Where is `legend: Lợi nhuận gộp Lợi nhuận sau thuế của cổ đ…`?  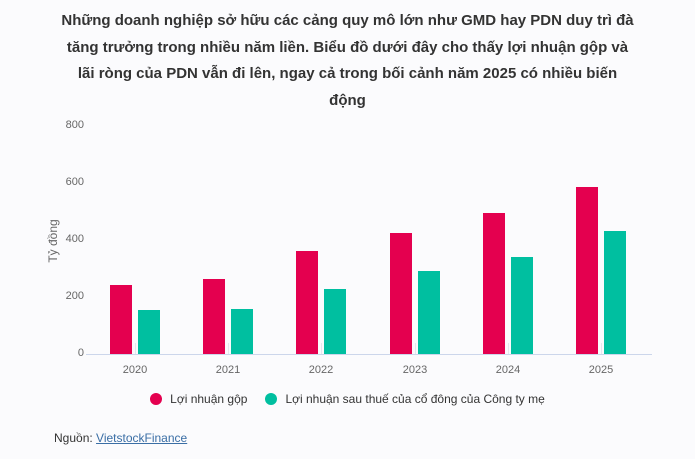 legend: Lợi nhuận gộp Lợi nhuận sau thuế của cổ đ… is located at coordinates (347, 399).